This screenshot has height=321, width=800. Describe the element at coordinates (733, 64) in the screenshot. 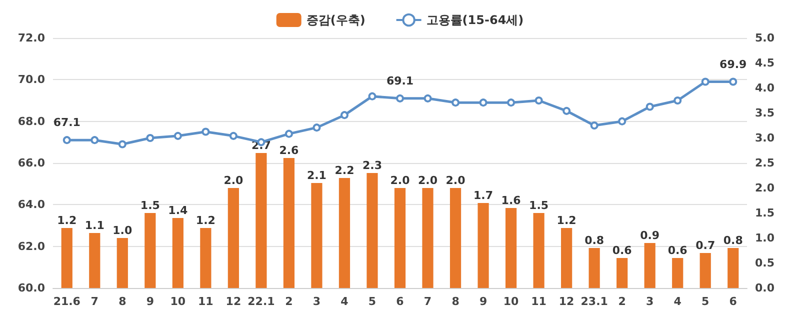

I see `data-label: 69.9` at that location.